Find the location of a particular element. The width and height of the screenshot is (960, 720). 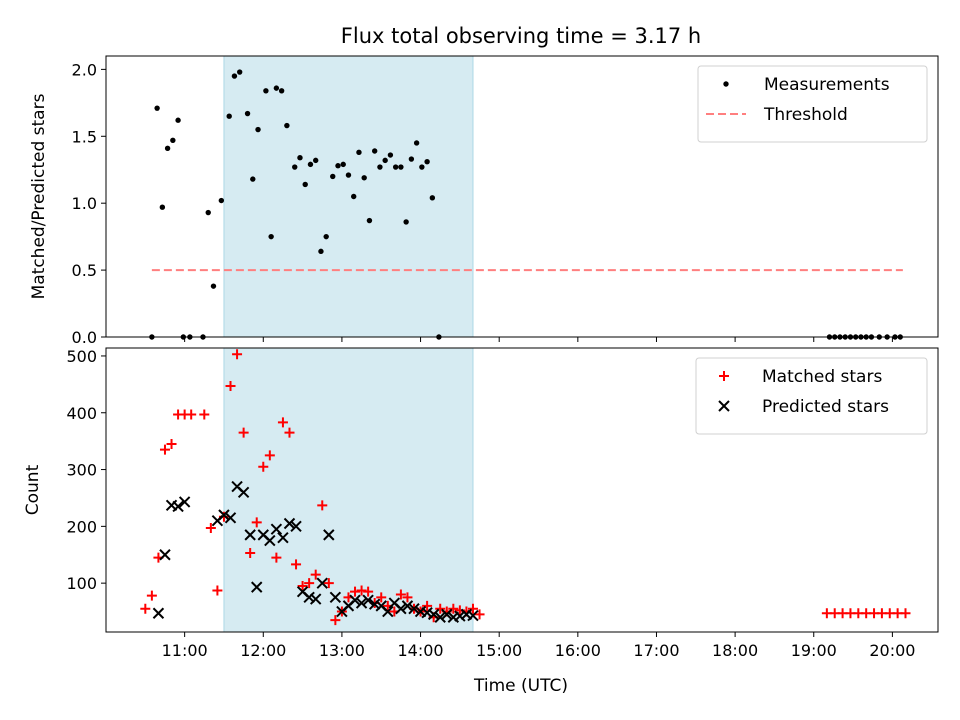

x-axis-label: Time (UTC) is located at coordinates (520, 686).